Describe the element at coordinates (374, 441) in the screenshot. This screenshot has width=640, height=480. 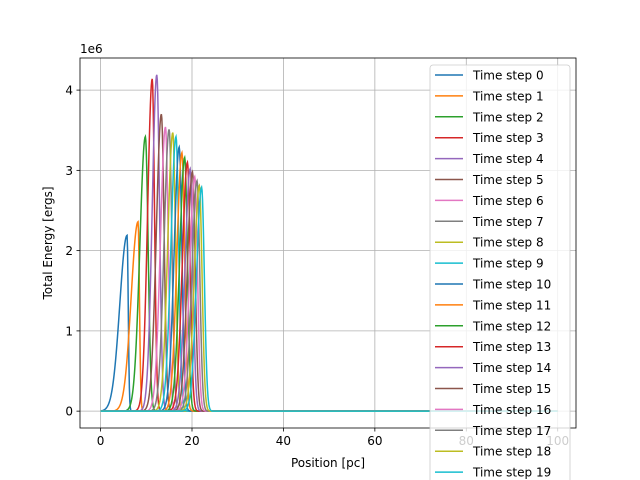
I see `x-tick-label: 60` at that location.